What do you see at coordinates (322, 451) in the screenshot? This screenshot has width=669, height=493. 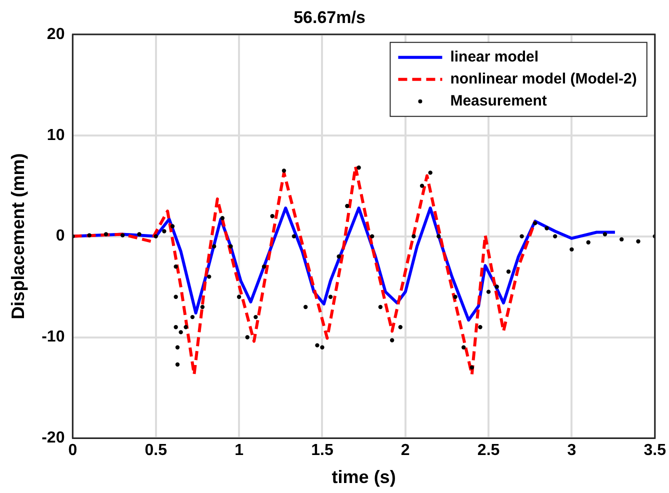 I see `x-tick-label: 1.5` at bounding box center [322, 451].